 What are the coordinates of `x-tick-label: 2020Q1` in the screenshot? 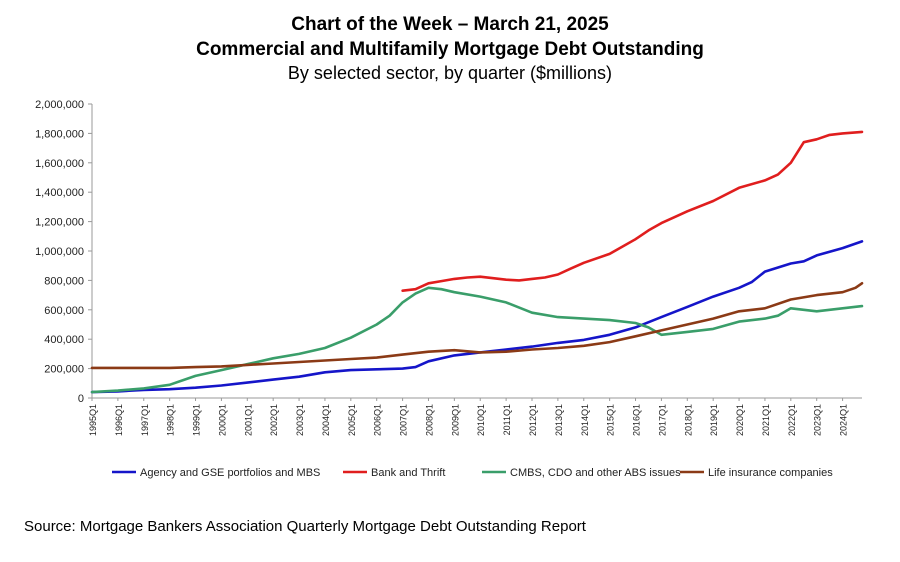 It's located at (740, 420).